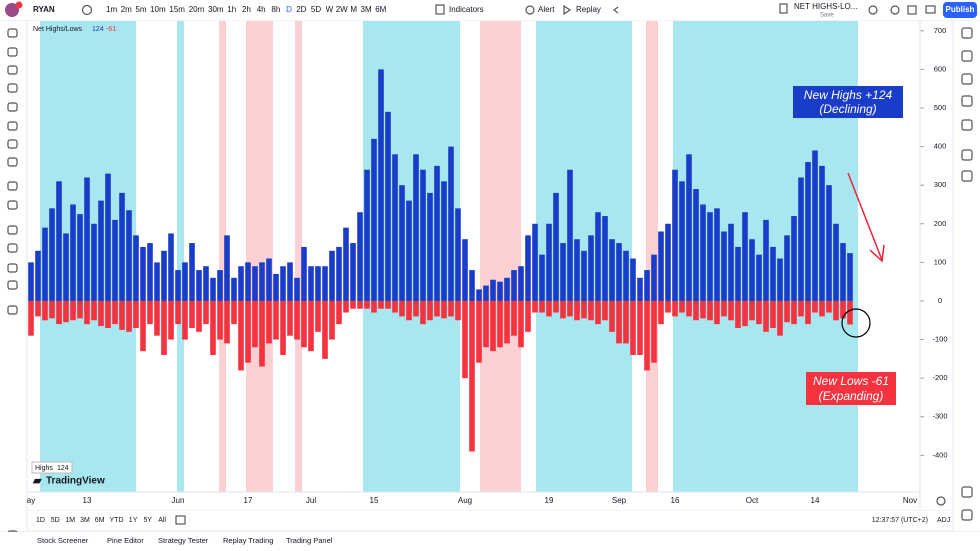  What do you see at coordinates (588, 9) in the screenshot?
I see `replay-button: Replay` at bounding box center [588, 9].